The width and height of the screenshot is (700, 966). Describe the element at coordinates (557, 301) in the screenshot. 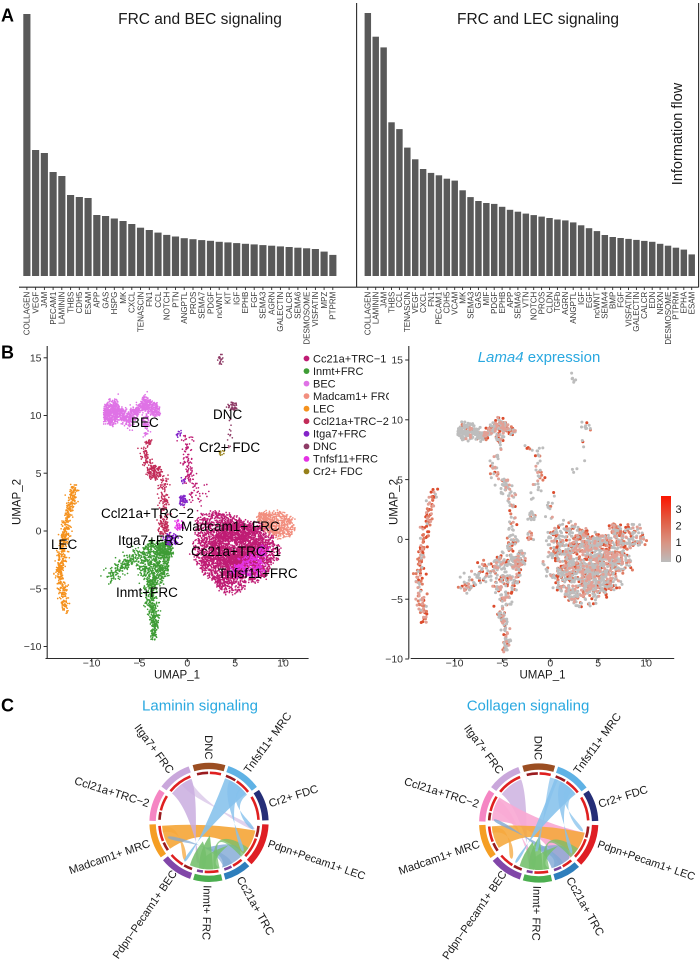

I see `svg-text: TGFb` at that location.